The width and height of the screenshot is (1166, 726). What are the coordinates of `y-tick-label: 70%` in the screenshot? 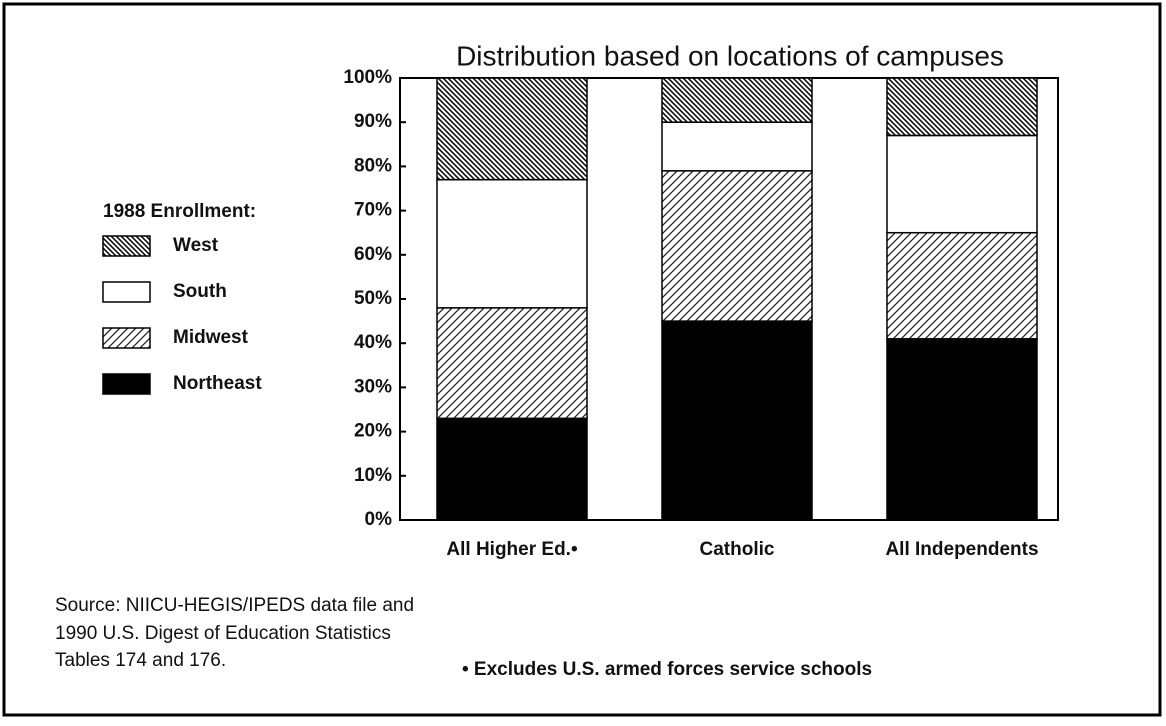 It's located at (373, 210).